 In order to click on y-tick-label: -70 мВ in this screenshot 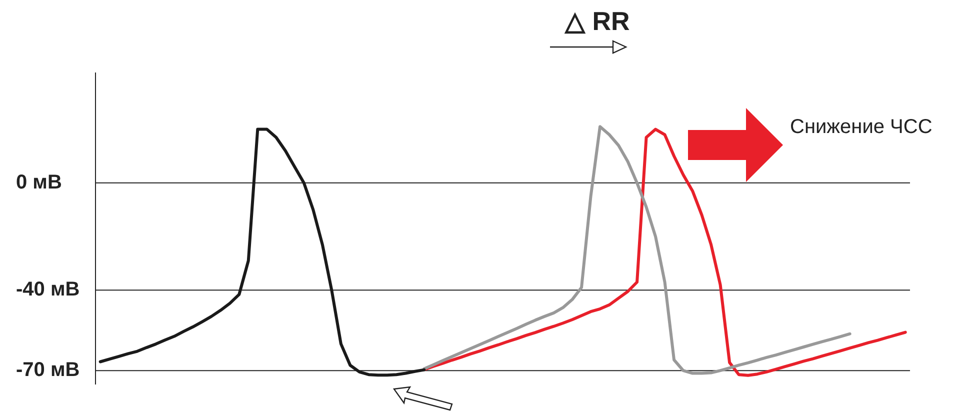, I will do `click(48, 370)`.